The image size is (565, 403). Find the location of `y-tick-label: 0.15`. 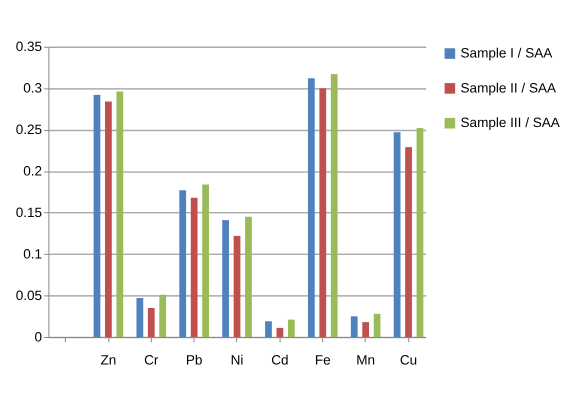

y-tick-label: 0.15 is located at coordinates (29, 212).